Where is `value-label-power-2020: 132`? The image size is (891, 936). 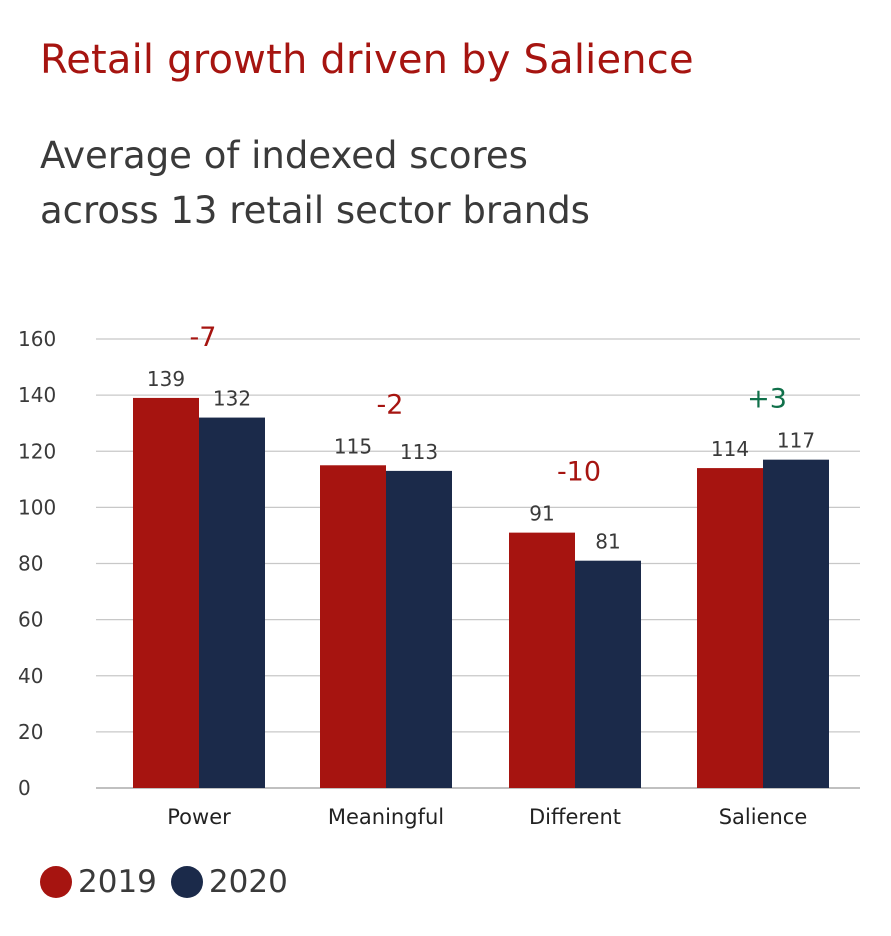 value-label-power-2020: 132 is located at coordinates (232, 399).